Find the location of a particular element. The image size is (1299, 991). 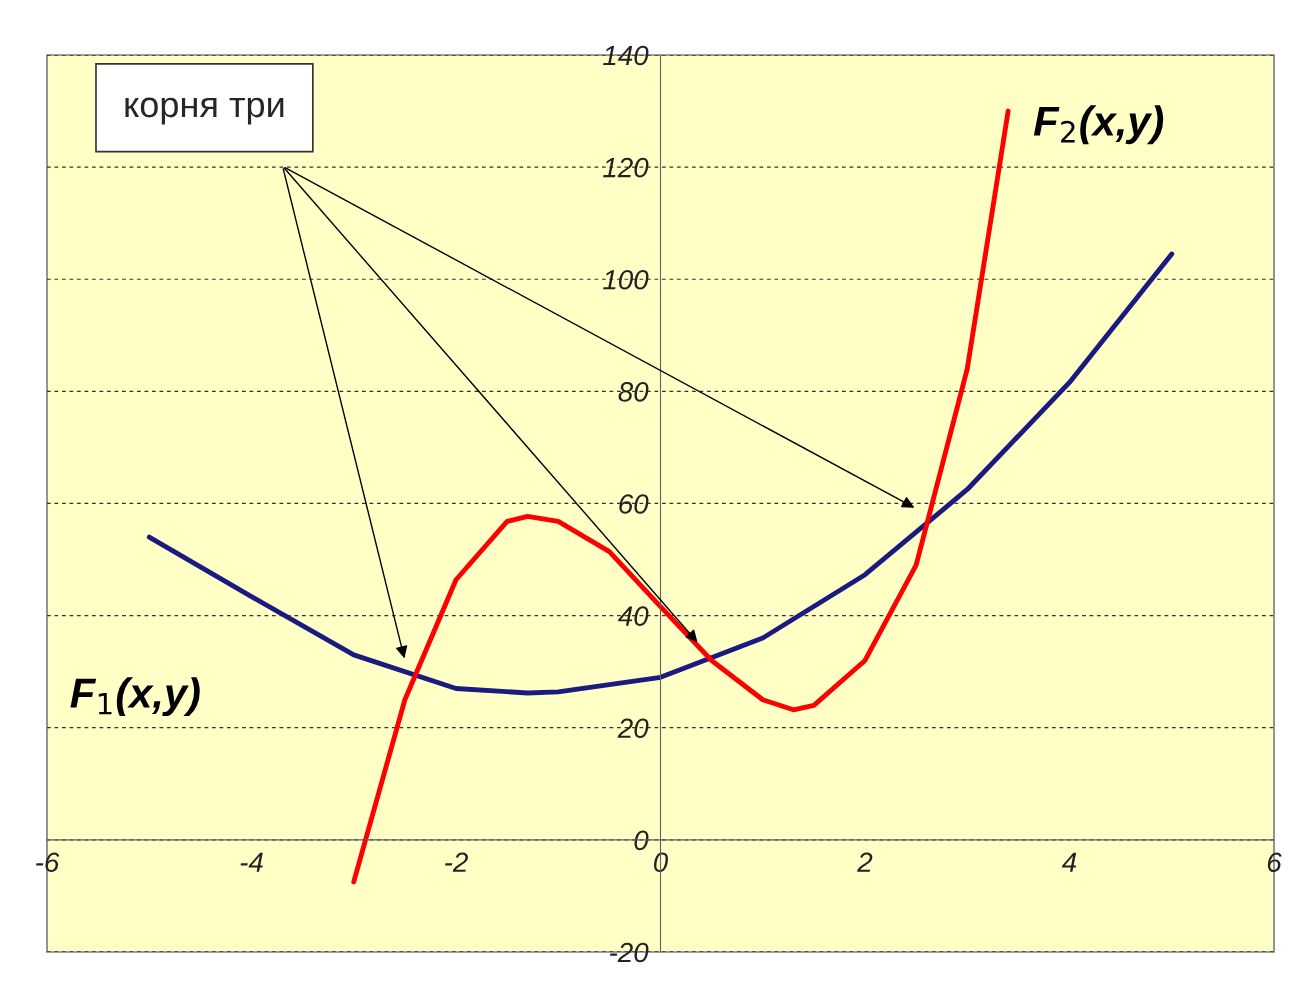

x-tick-label: -6 is located at coordinates (48, 862).